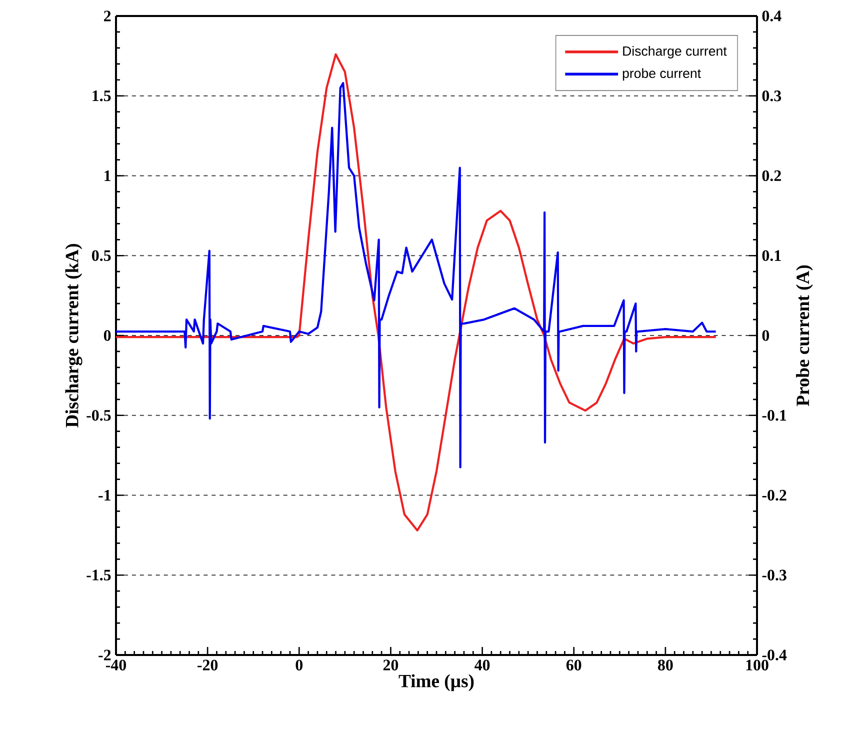 This screenshot has width=855, height=744. I want to click on x-tick-label: -20, so click(208, 665).